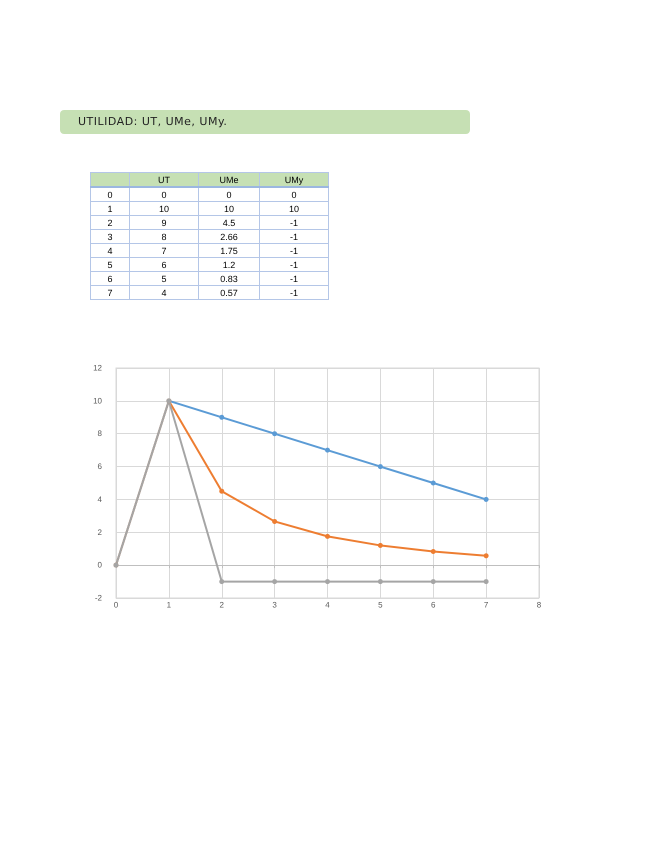 The width and height of the screenshot is (655, 848). What do you see at coordinates (164, 293) in the screenshot?
I see `data-label: 4` at bounding box center [164, 293].